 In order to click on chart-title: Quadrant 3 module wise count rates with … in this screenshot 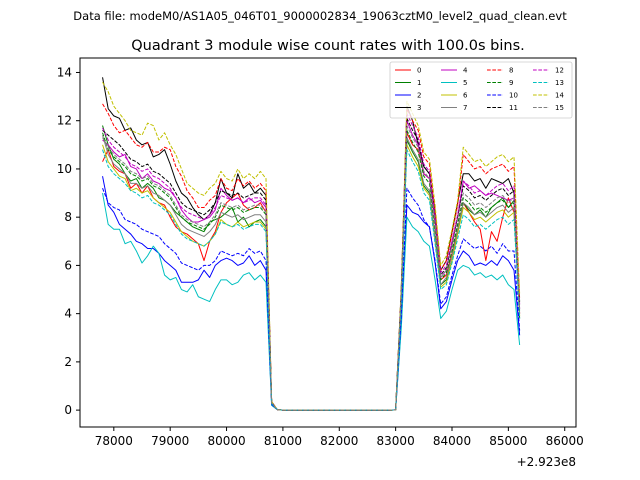, I will do `click(328, 46)`.